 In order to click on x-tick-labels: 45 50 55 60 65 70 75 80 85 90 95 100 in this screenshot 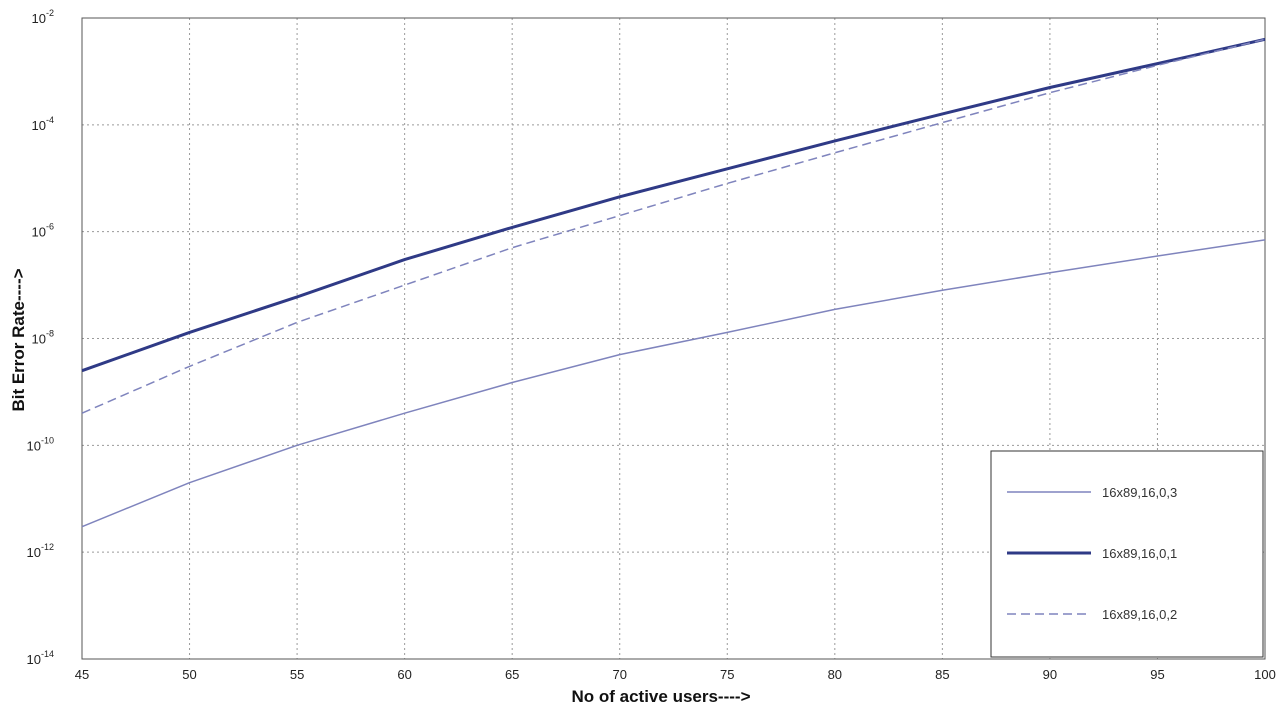, I will do `click(675, 674)`.